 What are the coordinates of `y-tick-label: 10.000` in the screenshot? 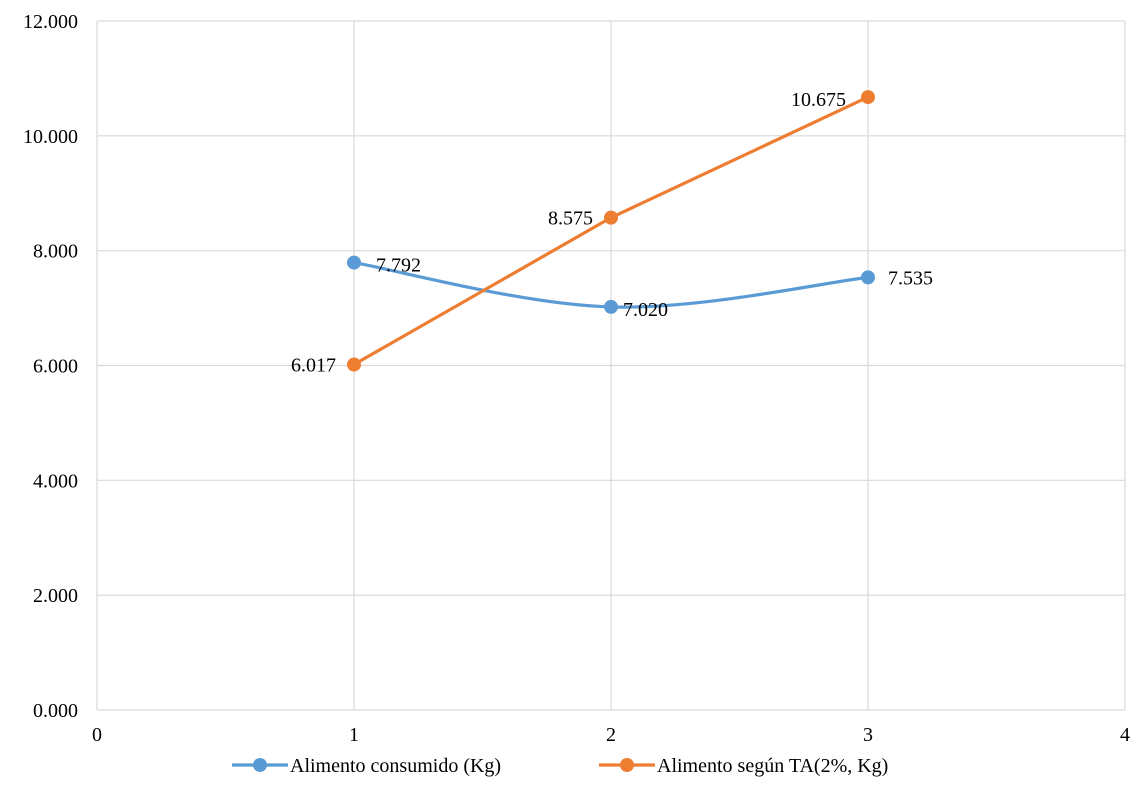 It's located at (50, 137).